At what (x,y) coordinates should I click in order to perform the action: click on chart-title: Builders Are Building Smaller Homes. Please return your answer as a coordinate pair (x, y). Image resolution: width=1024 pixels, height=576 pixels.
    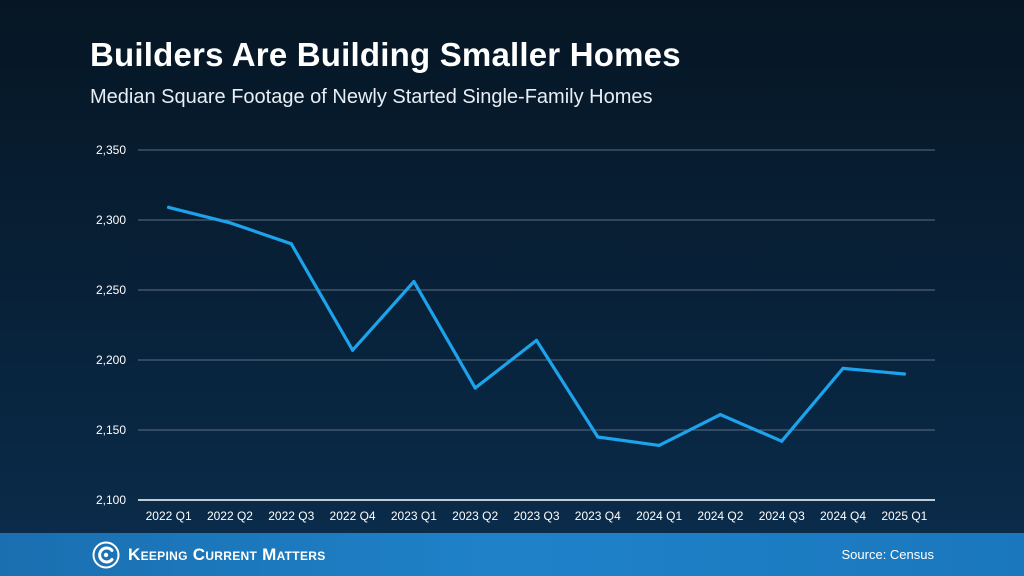
    Looking at the image, I should click on (385, 54).